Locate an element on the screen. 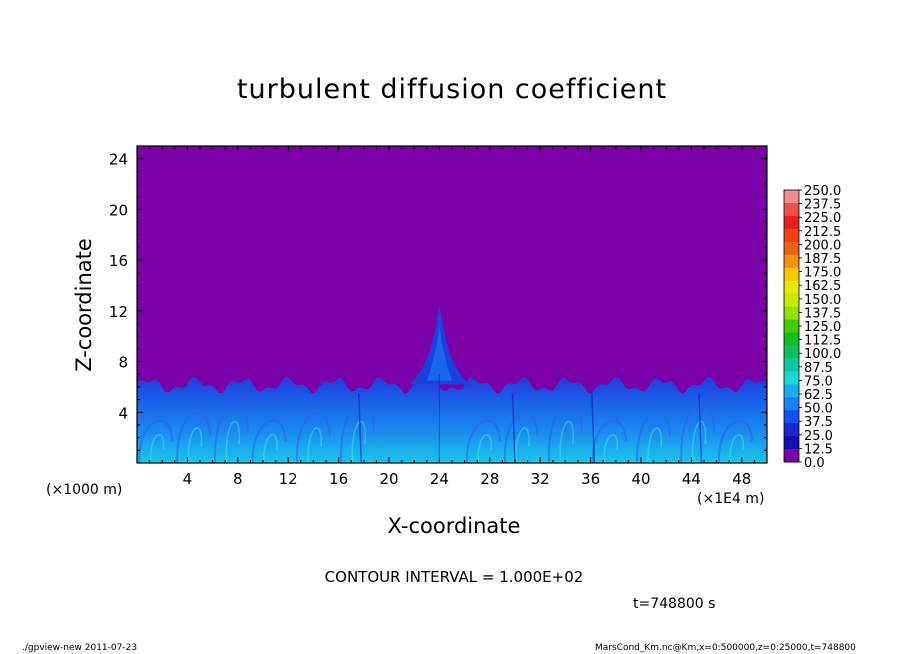  y-tick-label: 24 is located at coordinates (118, 160).